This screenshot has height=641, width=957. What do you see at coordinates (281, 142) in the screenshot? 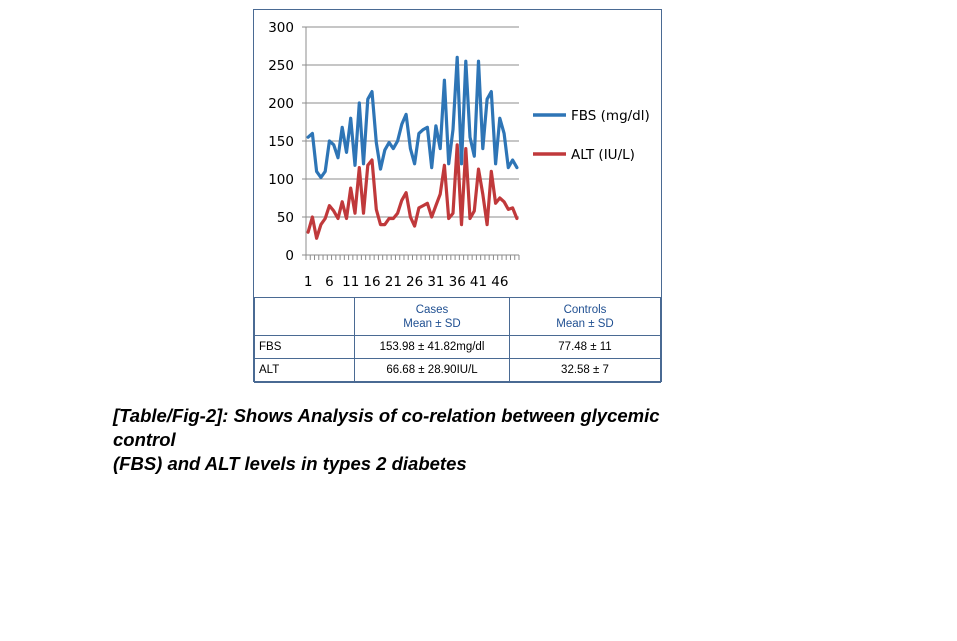
I see `y-tick-label: 150` at bounding box center [281, 142].